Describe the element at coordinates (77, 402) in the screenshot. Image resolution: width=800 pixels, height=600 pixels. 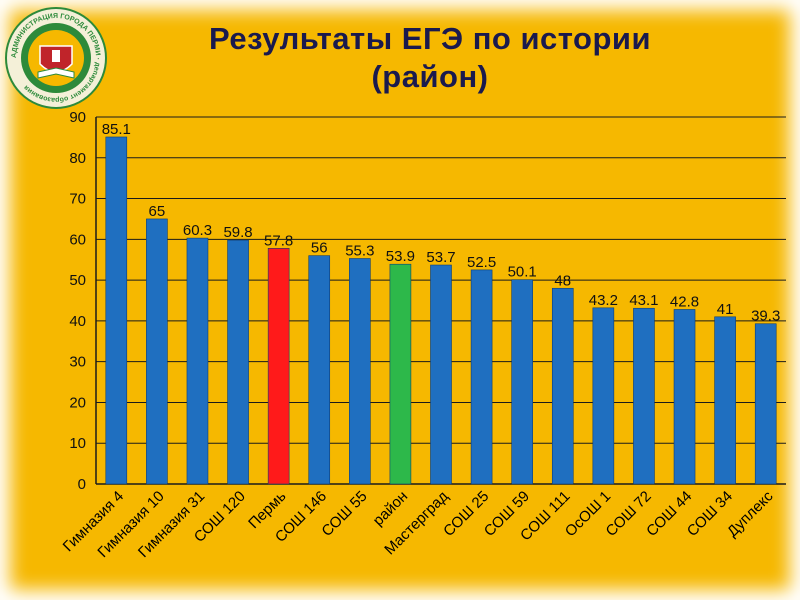
I see `y-tick-label: 20` at that location.